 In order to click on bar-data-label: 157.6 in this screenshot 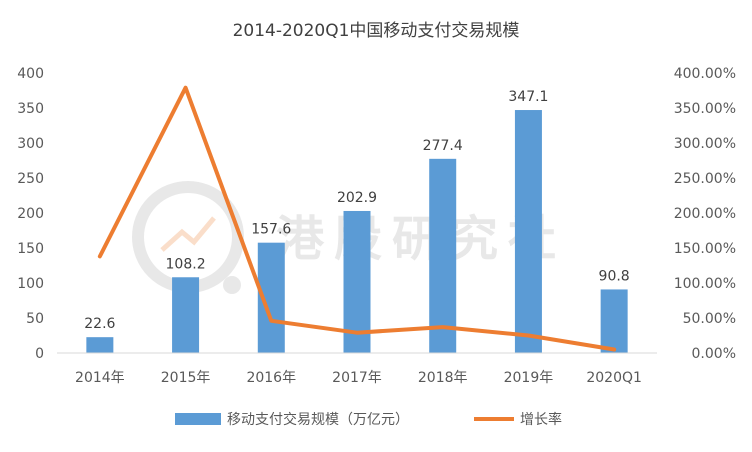, I will do `click(271, 230)`.